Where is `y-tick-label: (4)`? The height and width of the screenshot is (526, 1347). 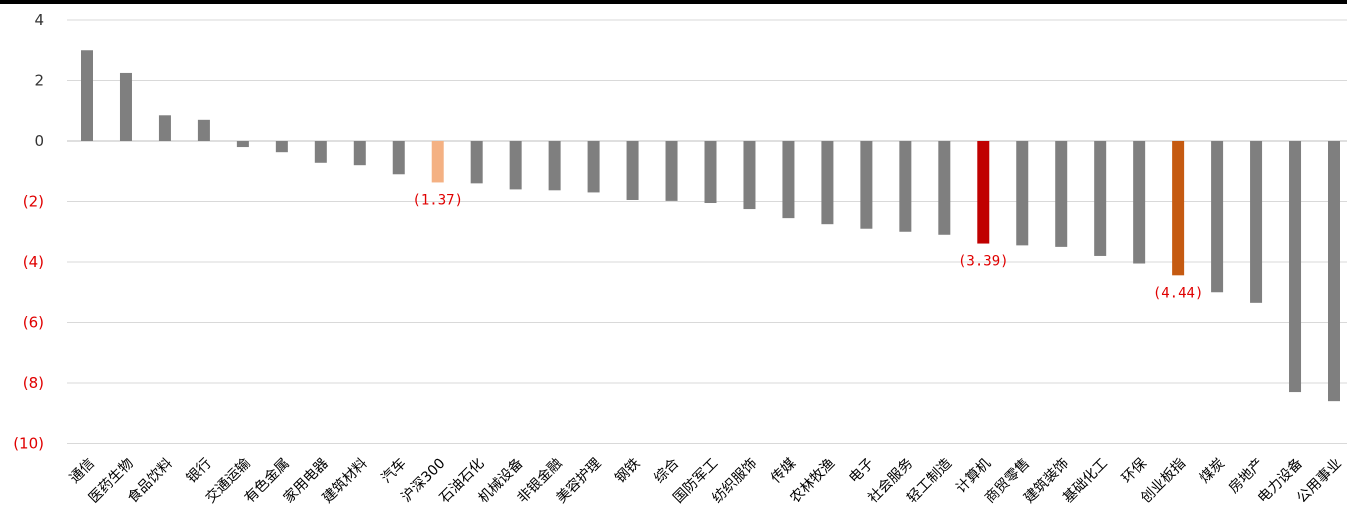 y-tick-label: (4) is located at coordinates (33, 262).